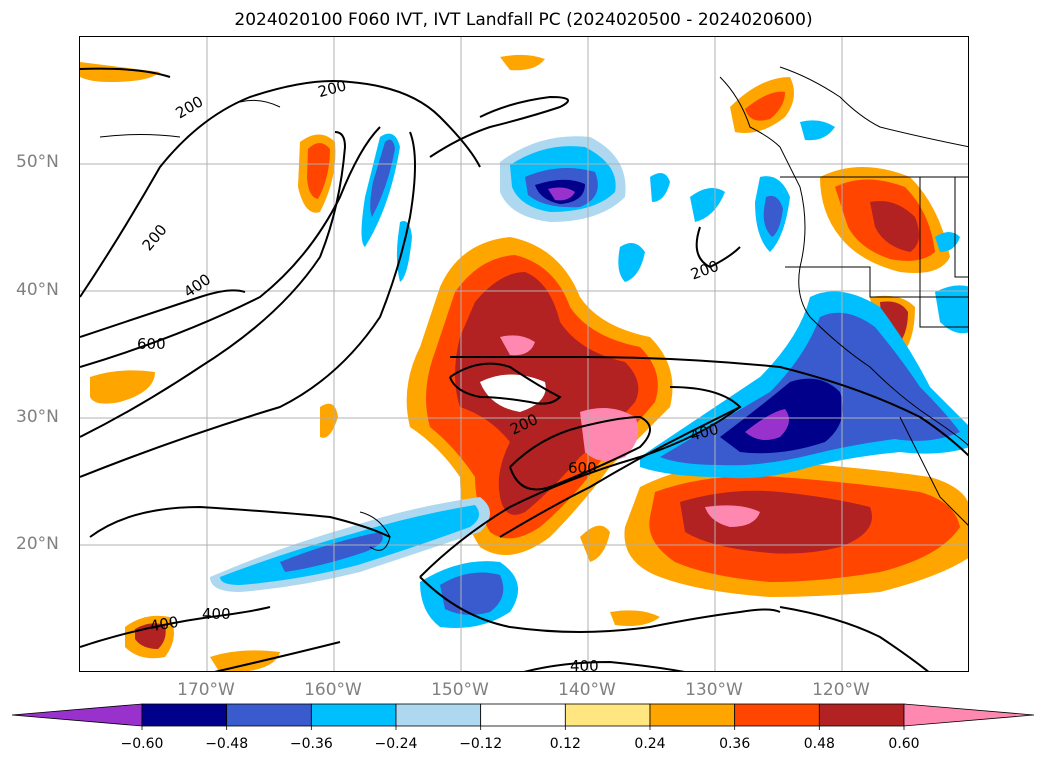 The height and width of the screenshot is (765, 1047). What do you see at coordinates (37, 290) in the screenshot?
I see `lat-label: 40°N` at bounding box center [37, 290].